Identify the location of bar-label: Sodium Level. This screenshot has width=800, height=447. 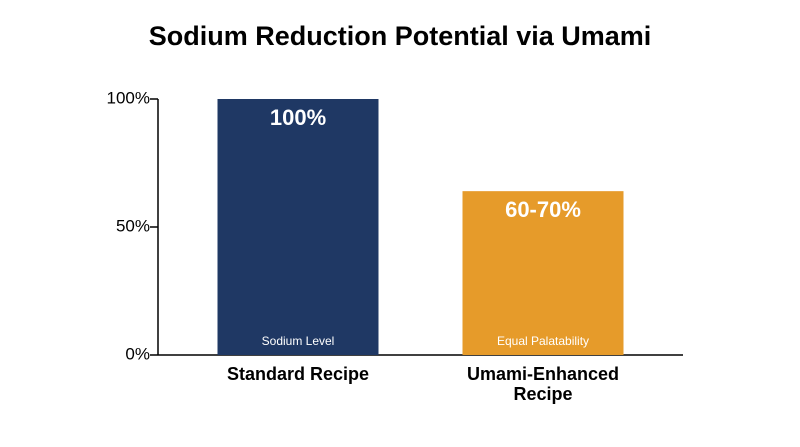
(298, 341).